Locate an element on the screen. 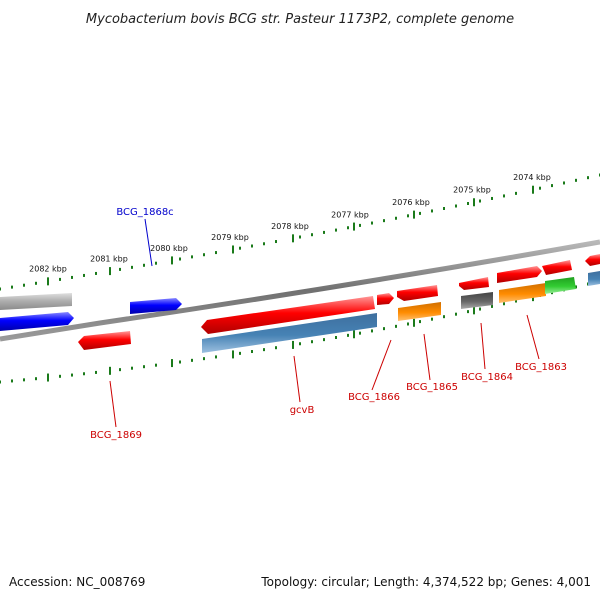  feature-gcvb-steel is located at coordinates (289, 333).